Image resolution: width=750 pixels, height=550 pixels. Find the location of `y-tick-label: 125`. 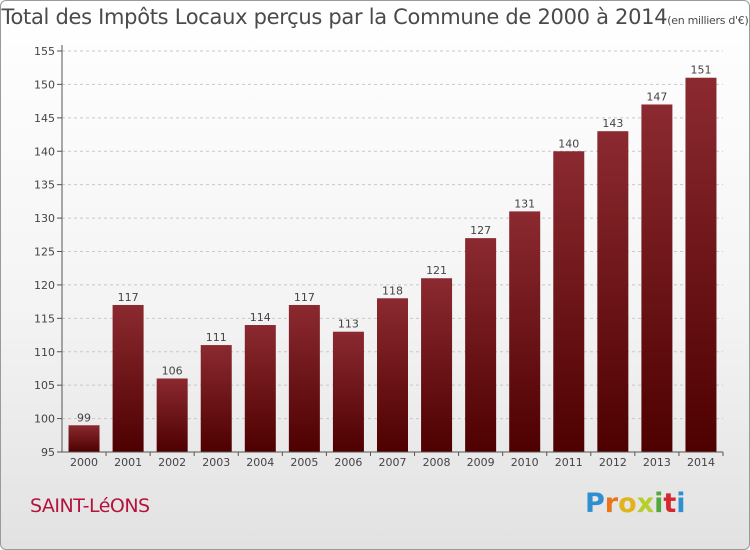

y-tick-label: 125 is located at coordinates (44, 252).